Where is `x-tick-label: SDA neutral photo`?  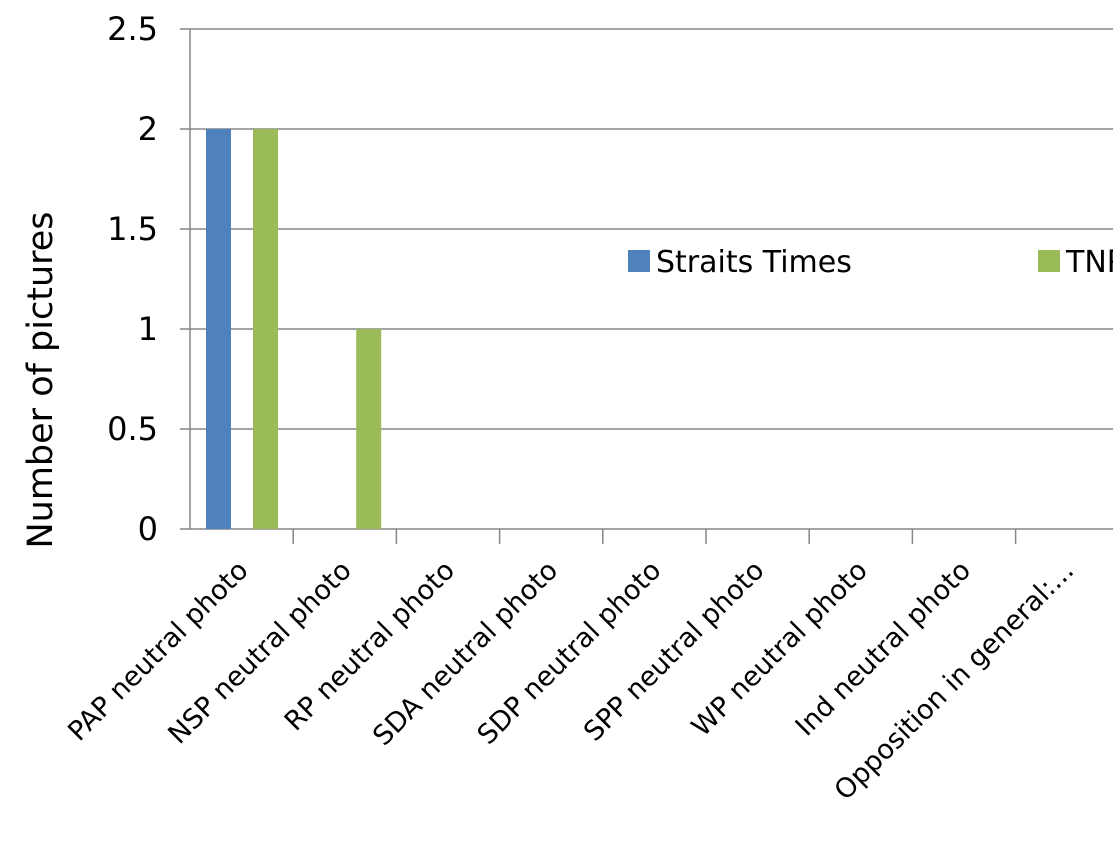 x-tick-label: SDA neutral photo is located at coordinates (465, 653).